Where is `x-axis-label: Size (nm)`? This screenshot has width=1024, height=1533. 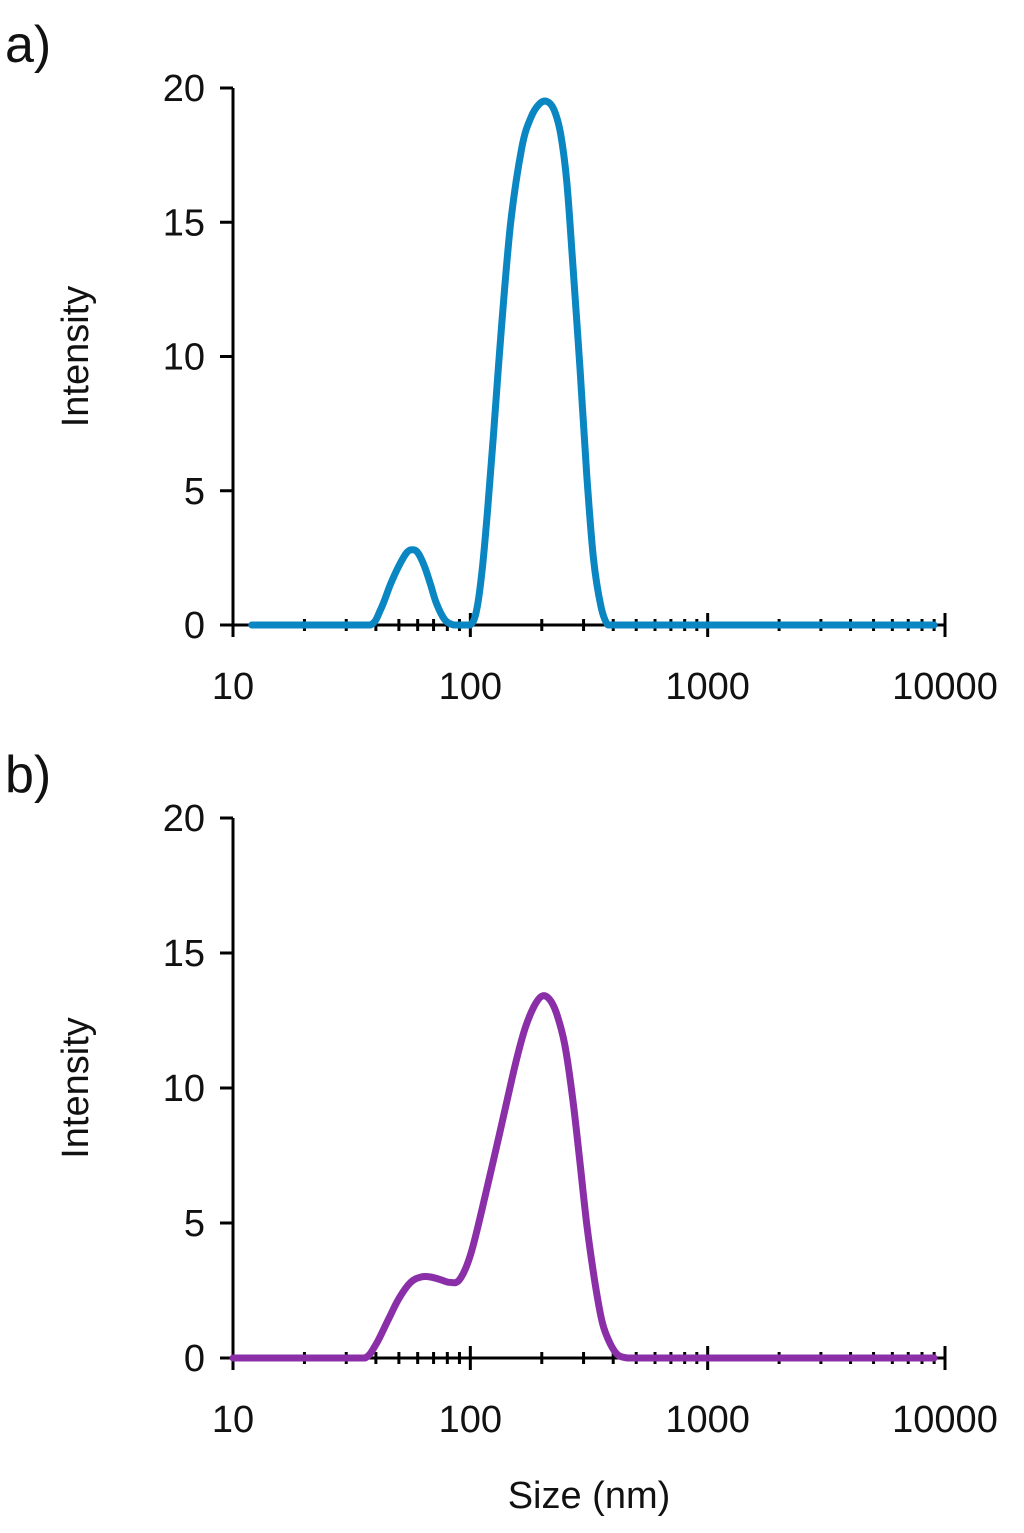 x-axis-label: Size (nm) is located at coordinates (589, 1496).